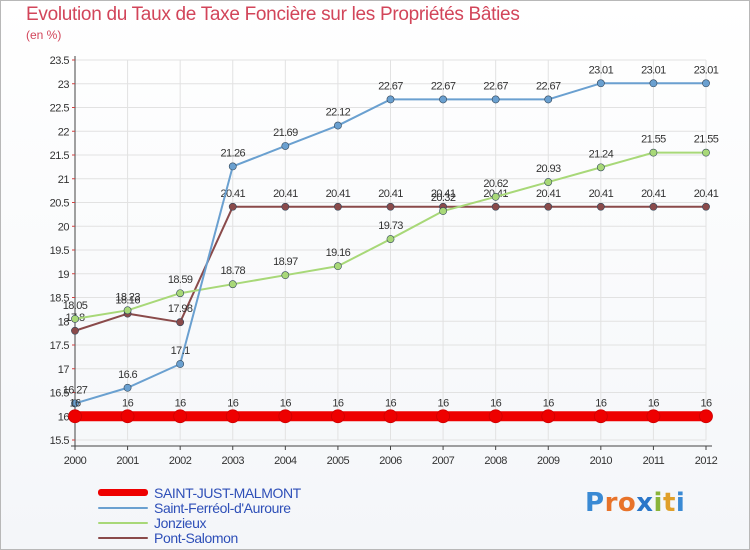  What do you see at coordinates (64, 417) in the screenshot?
I see `y-tick-label: 16` at bounding box center [64, 417].